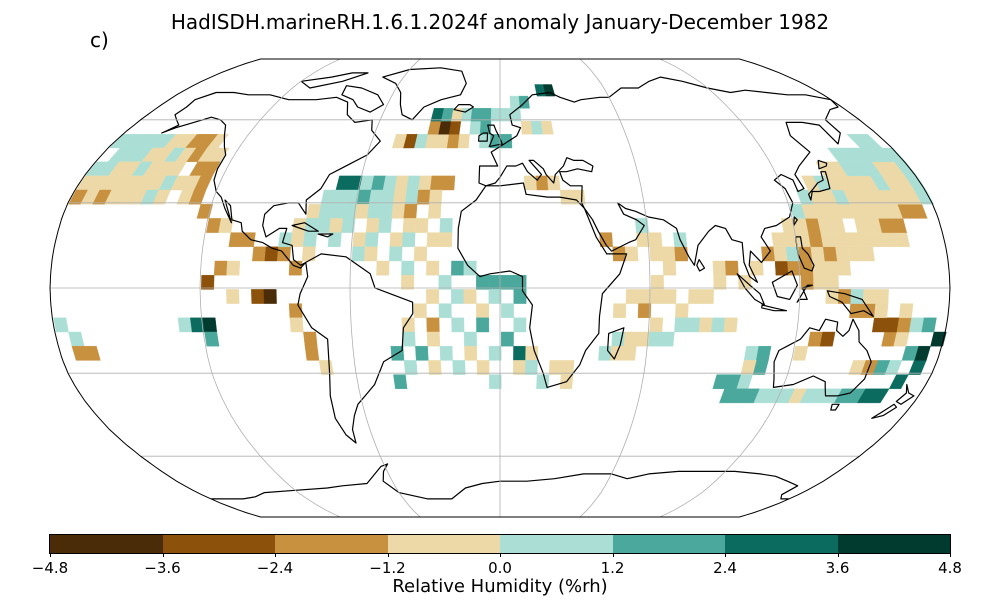 This screenshot has width=1000, height=600. Describe the element at coordinates (612, 568) in the screenshot. I see `colorbar-tick-label: 1.2` at that location.